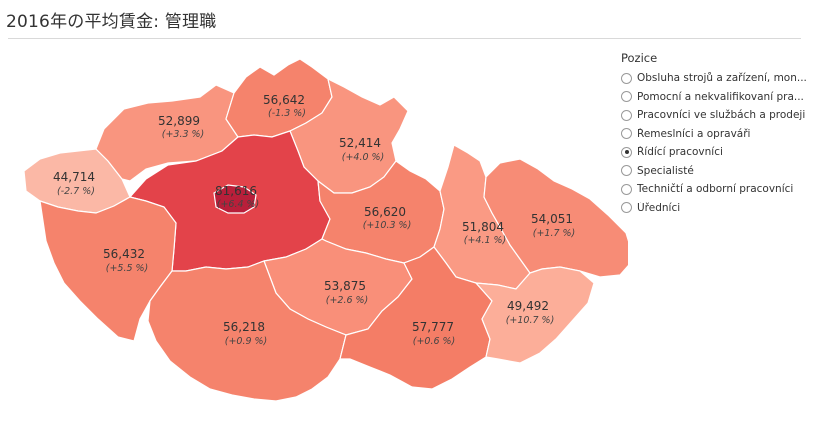 The image size is (833, 422). I want to click on value-label-kralovehradecky: 52,414, so click(360, 143).